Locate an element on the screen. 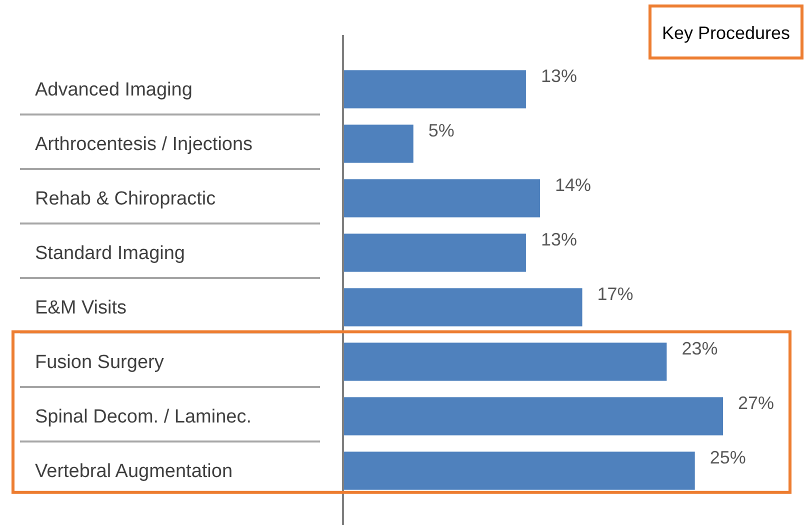 Image resolution: width=808 pixels, height=525 pixels. y-tick-label: Vertebral Augmentation is located at coordinates (134, 471).